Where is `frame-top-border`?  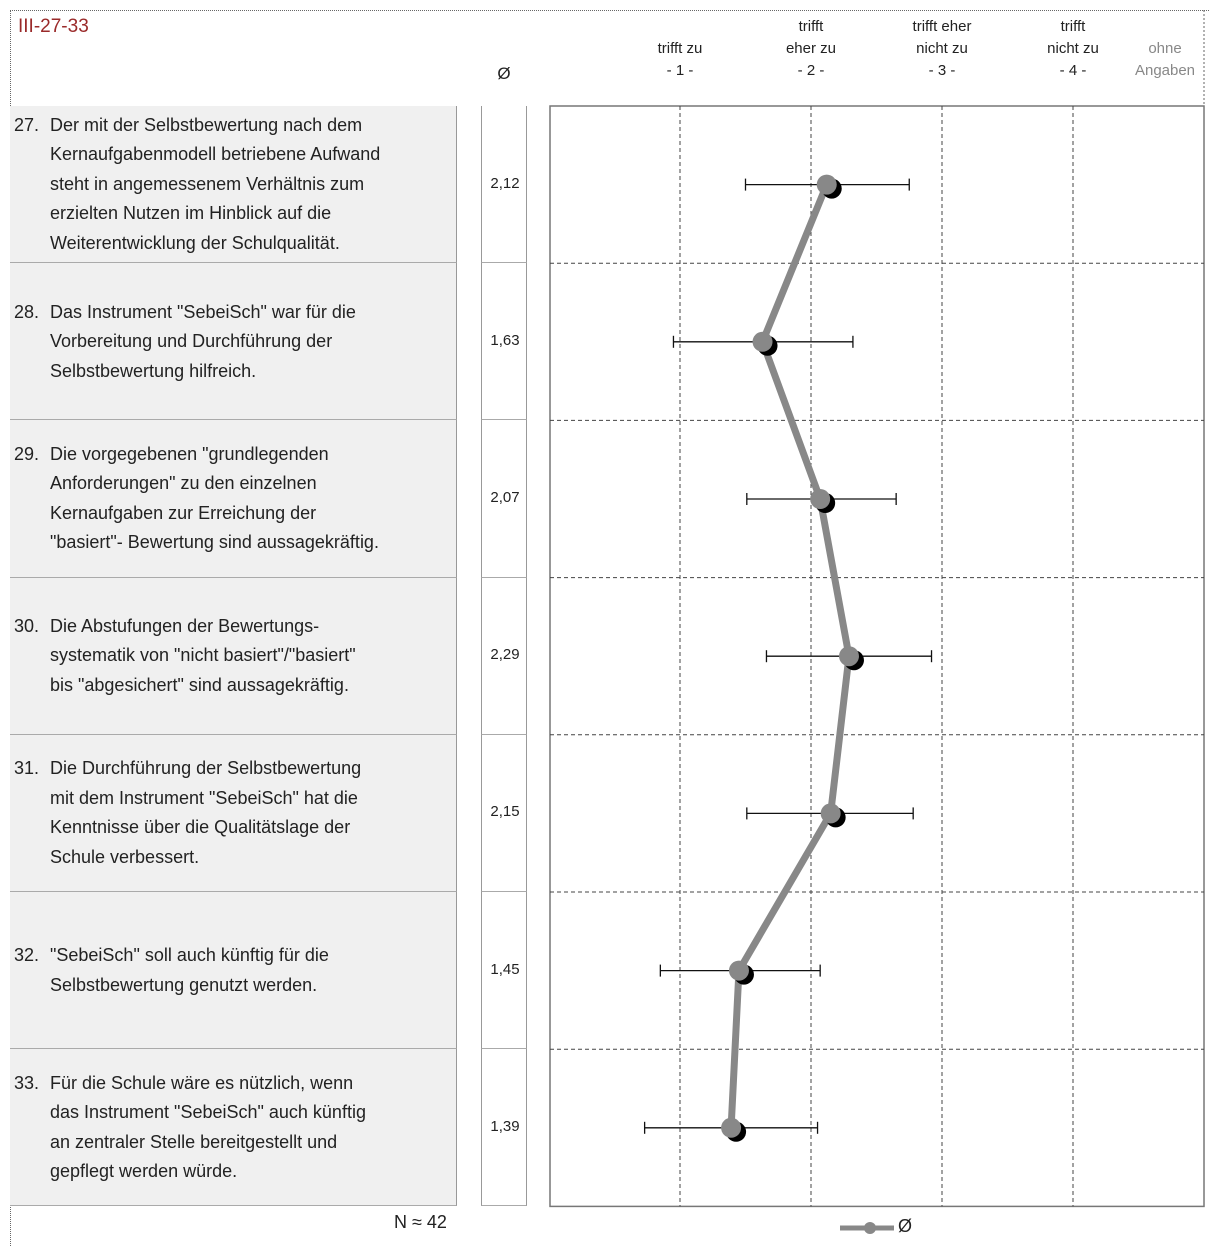
frame-top-border is located at coordinates (609, 10).